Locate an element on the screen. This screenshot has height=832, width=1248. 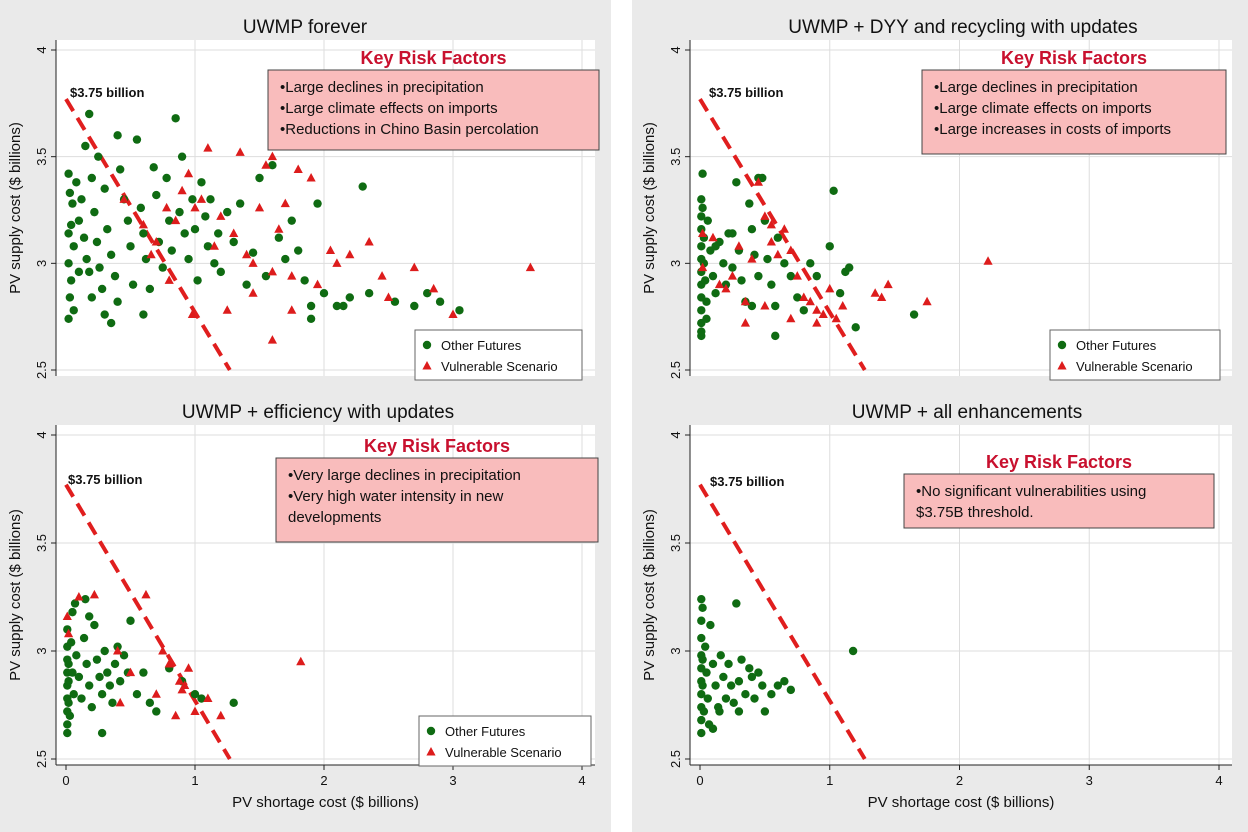
key-risk-item: •Reductions in Chino Basin percolation is located at coordinates (409, 129).